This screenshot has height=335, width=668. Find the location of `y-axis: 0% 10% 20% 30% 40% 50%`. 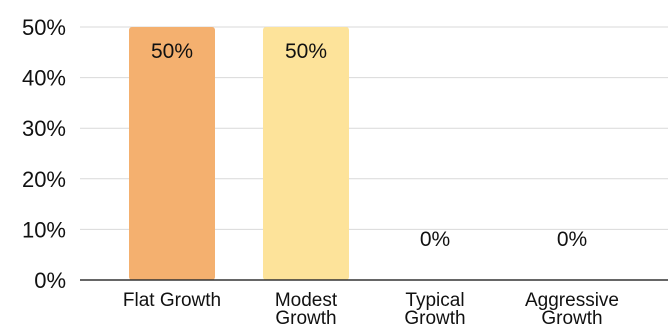

y-axis: 0% 10% 20% 30% 40% 50% is located at coordinates (44, 154).